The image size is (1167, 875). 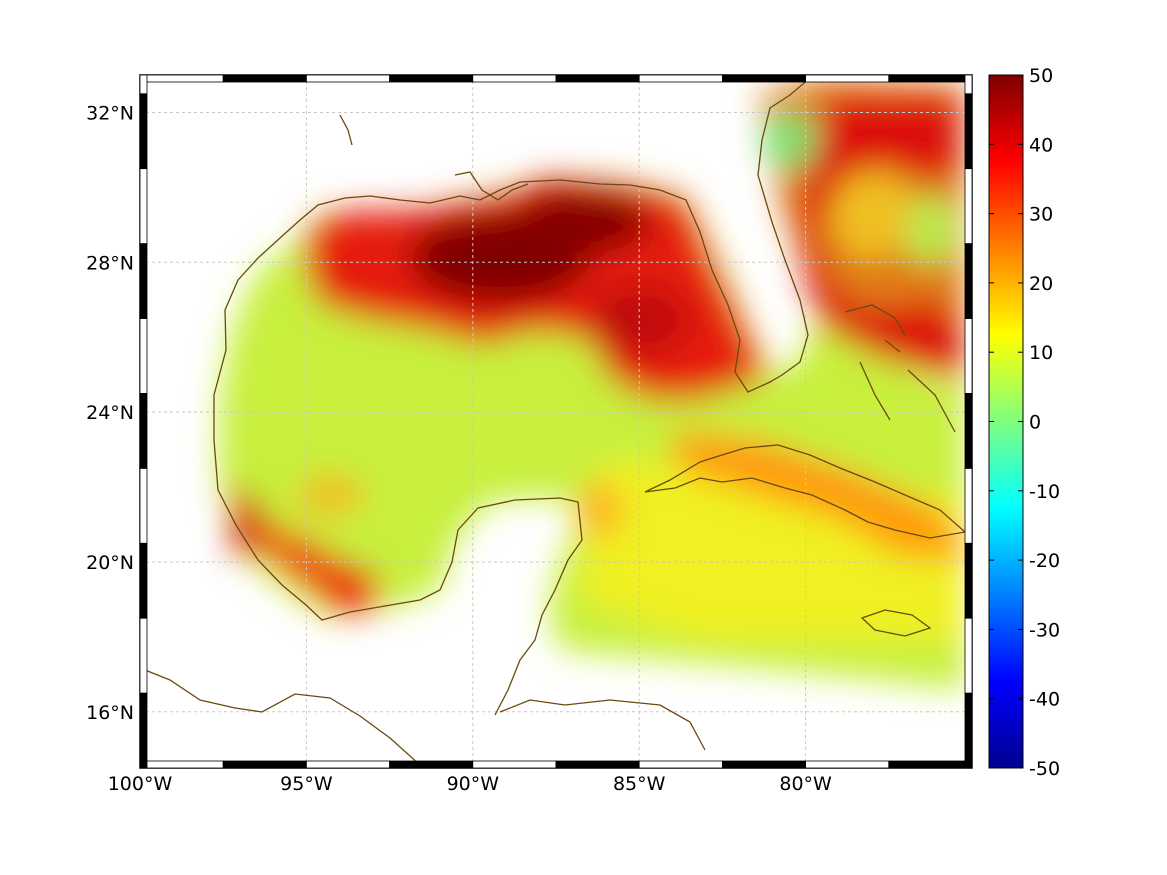 What do you see at coordinates (306, 784) in the screenshot?
I see `lon-label-1: 95°W` at bounding box center [306, 784].